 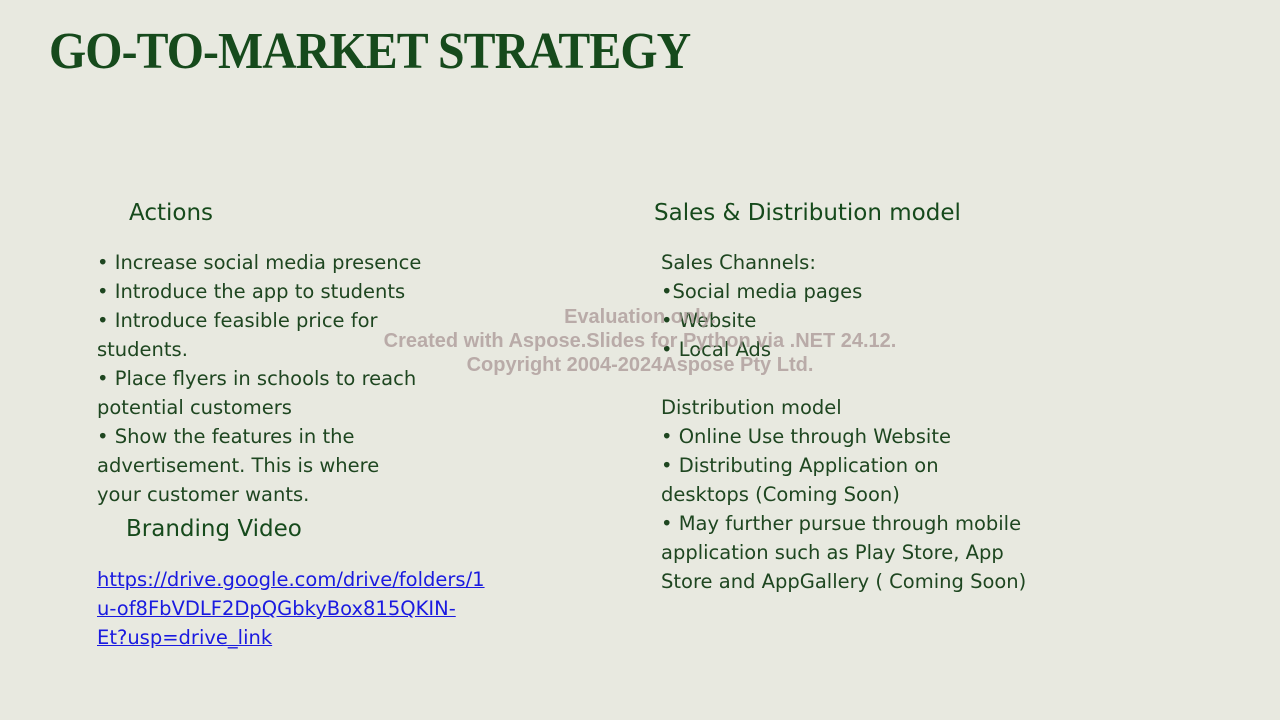 What do you see at coordinates (738, 262) in the screenshot?
I see `sales-line: Sales Channels:` at bounding box center [738, 262].